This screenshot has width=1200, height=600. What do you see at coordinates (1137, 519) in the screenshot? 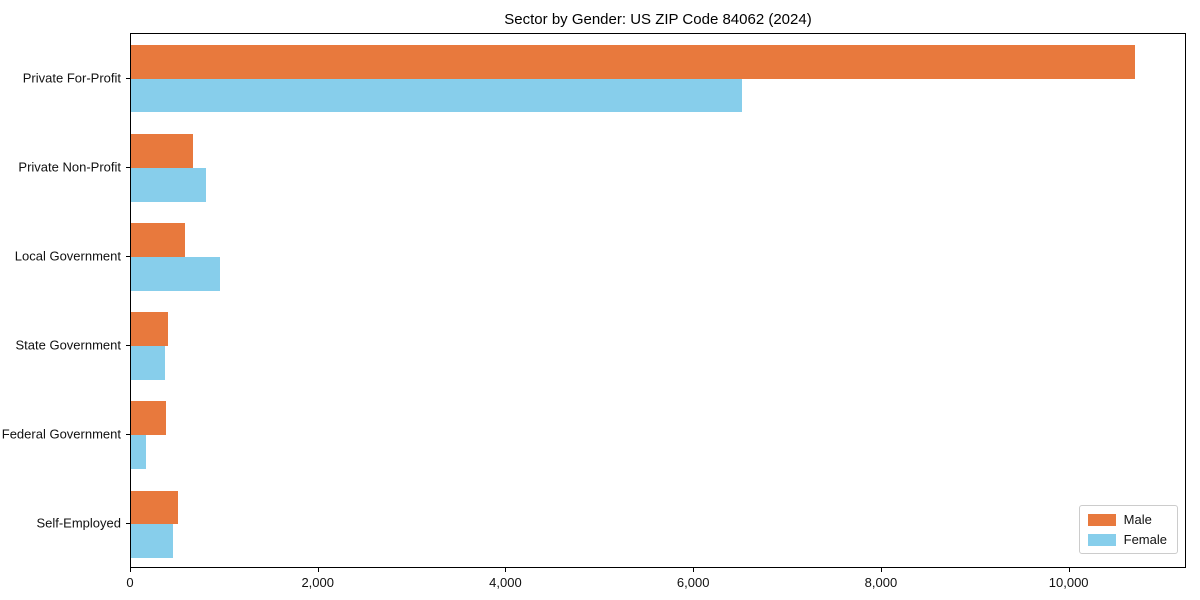
I see `legend-label-male: Male` at bounding box center [1137, 519].